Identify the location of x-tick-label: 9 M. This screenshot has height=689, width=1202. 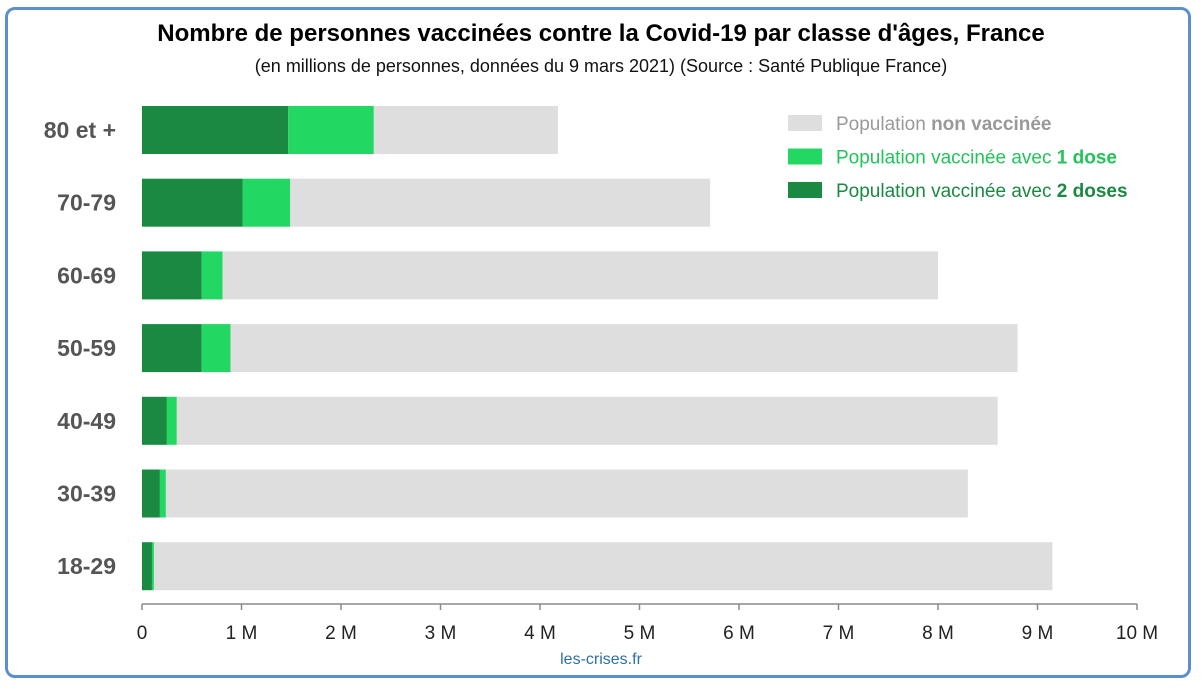
(1038, 633).